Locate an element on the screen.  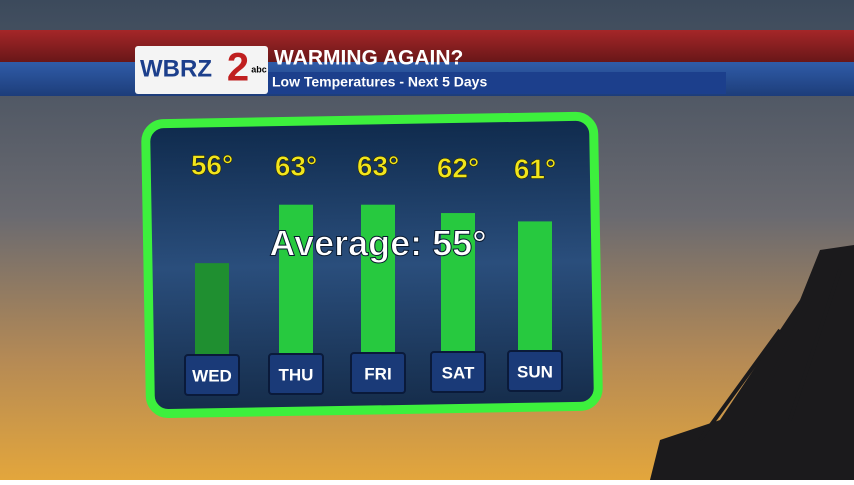
x-tick-label: WED is located at coordinates (212, 375).